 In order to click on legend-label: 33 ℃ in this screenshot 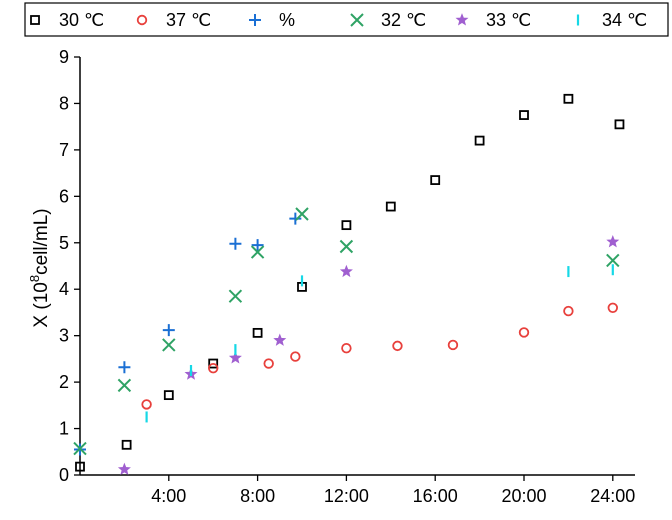, I will do `click(508, 20)`.